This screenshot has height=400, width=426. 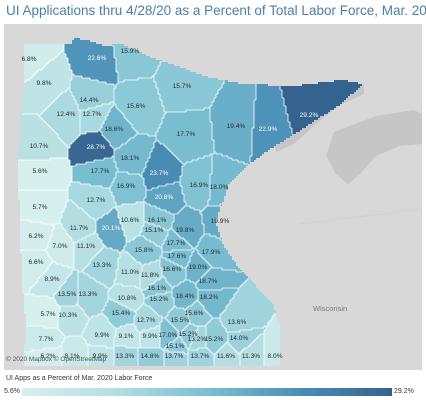 What do you see at coordinates (226, 356) in the screenshot?
I see `county-value-label: 11.6%` at bounding box center [226, 356].